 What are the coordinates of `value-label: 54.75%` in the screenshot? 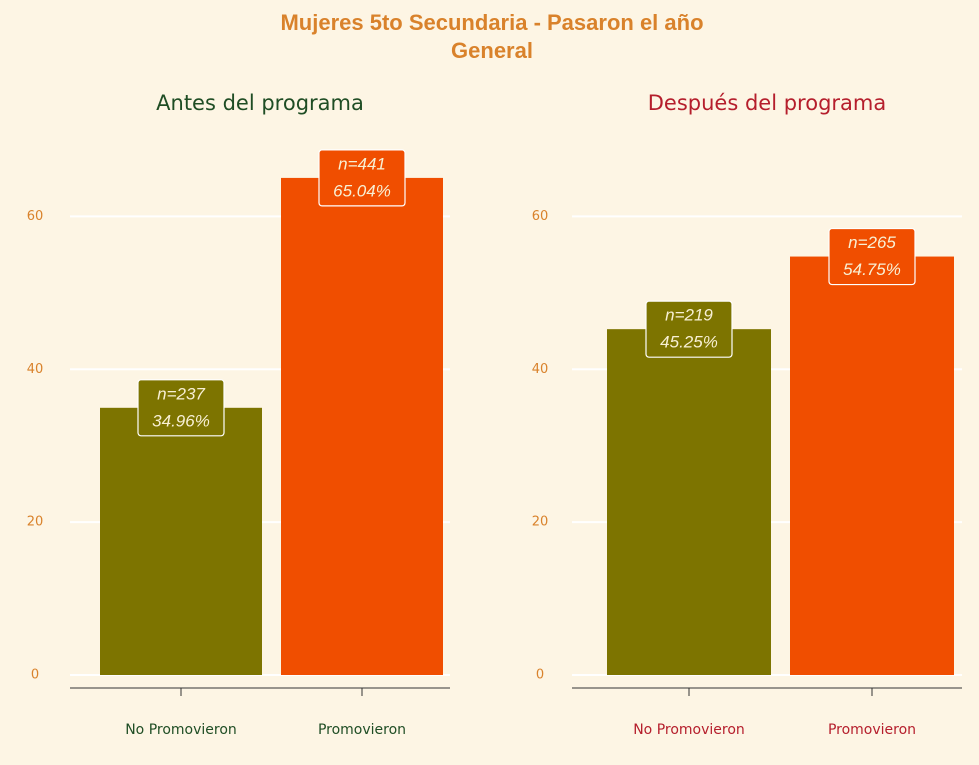 It's located at (872, 269).